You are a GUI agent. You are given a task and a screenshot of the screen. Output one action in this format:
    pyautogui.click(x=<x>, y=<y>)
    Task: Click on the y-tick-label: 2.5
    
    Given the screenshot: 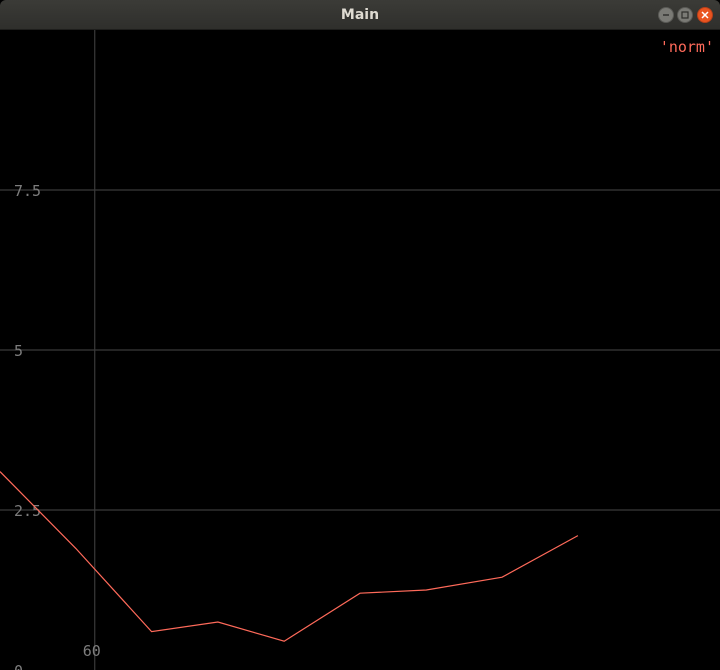 What is the action you would take?
    pyautogui.click(x=27, y=511)
    